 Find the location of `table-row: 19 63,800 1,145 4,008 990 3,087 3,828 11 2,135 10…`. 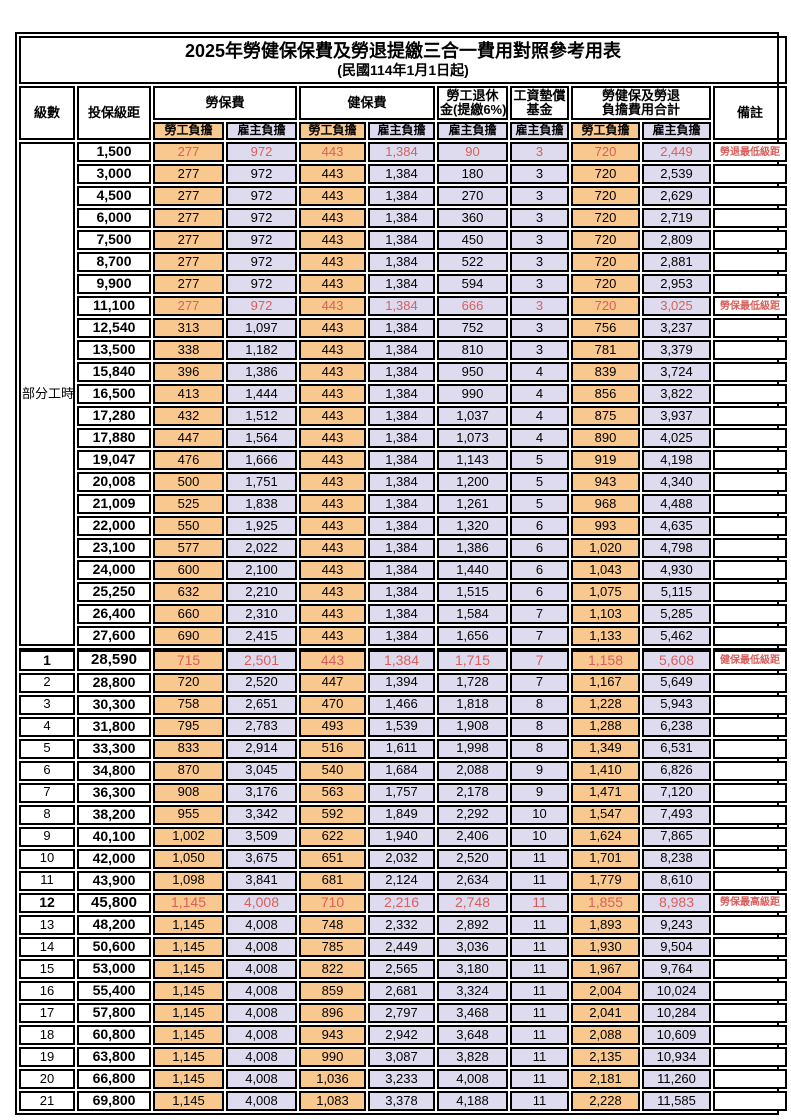

table-row: 19 63,800 1,145 4,008 990 3,087 3,828 11 2,135 10… is located at coordinates (403, 1057).